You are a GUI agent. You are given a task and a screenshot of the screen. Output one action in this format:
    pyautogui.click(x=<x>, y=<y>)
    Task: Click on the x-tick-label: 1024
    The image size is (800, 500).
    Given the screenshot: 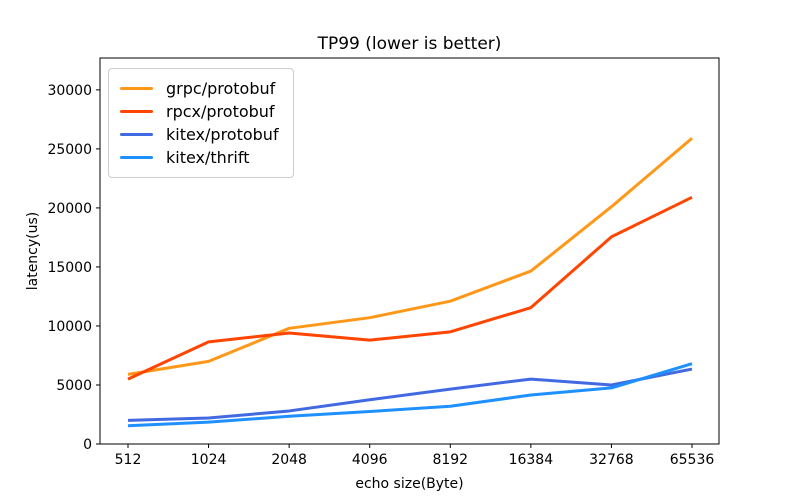 What is the action you would take?
    pyautogui.click(x=209, y=460)
    